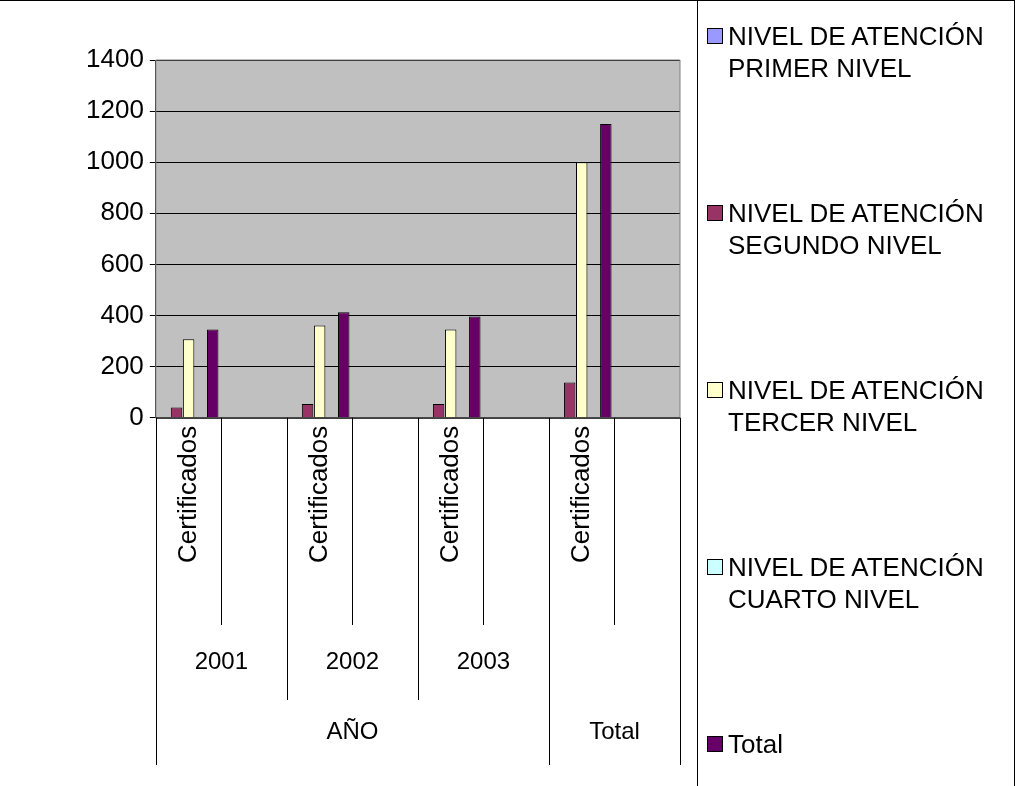  What do you see at coordinates (856, 406) in the screenshot?
I see `legend-label: NIVEL DE ATENCIÓN TERCER NIVEL` at bounding box center [856, 406].